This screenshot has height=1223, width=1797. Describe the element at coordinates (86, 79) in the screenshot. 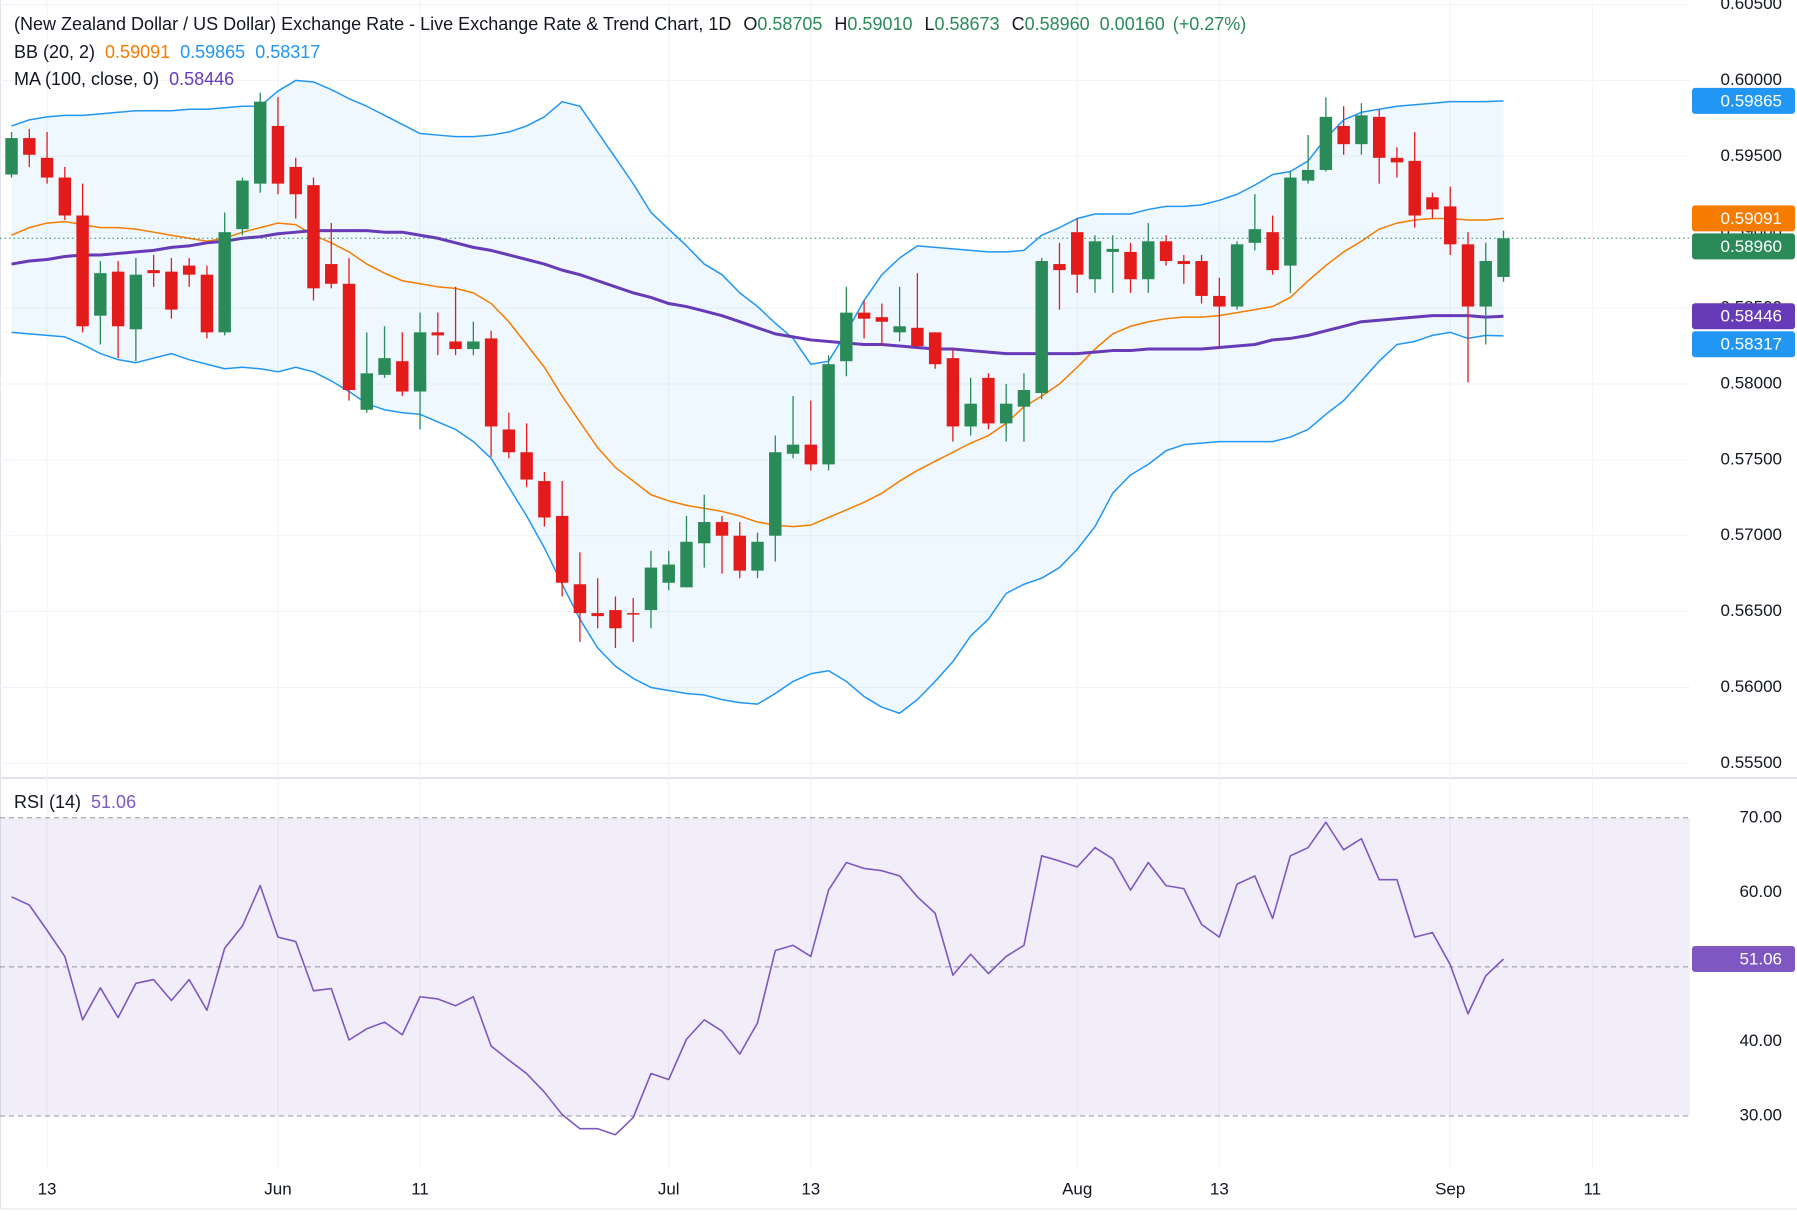

I see `legend-item: MA (100, close, 0)` at that location.